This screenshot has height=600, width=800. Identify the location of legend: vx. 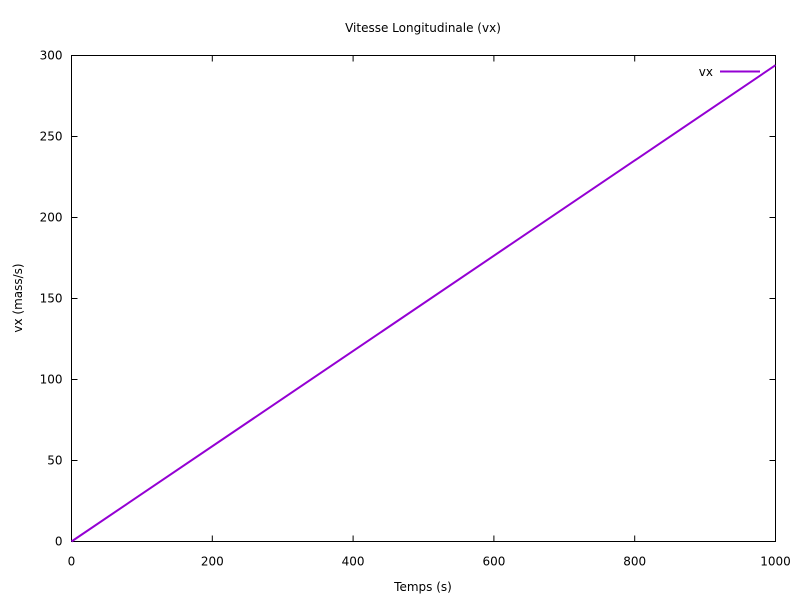
(729, 72).